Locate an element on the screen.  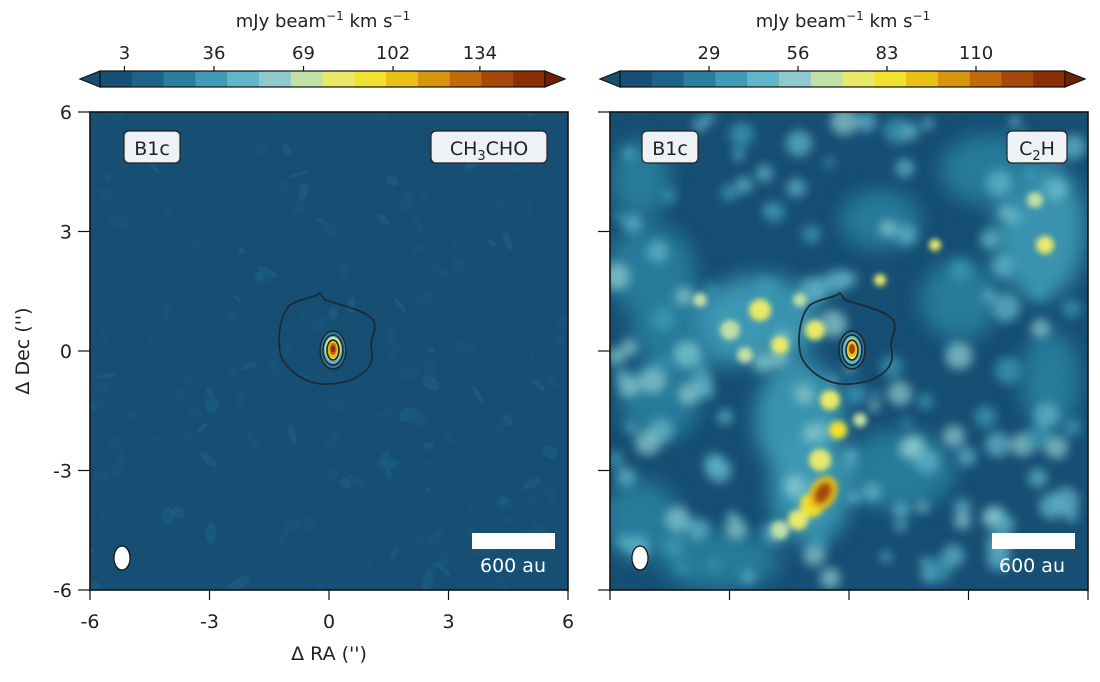
colorbar-1-min-arrow is located at coordinates (89, 79).